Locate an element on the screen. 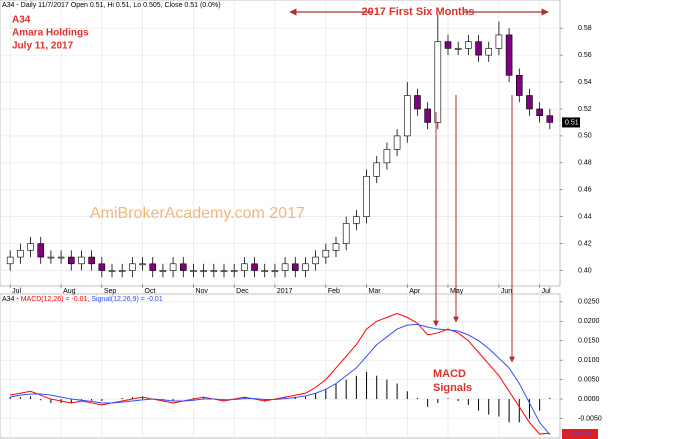 The width and height of the screenshot is (700, 439). period-label: 2017 First Six Months is located at coordinates (417, 12).